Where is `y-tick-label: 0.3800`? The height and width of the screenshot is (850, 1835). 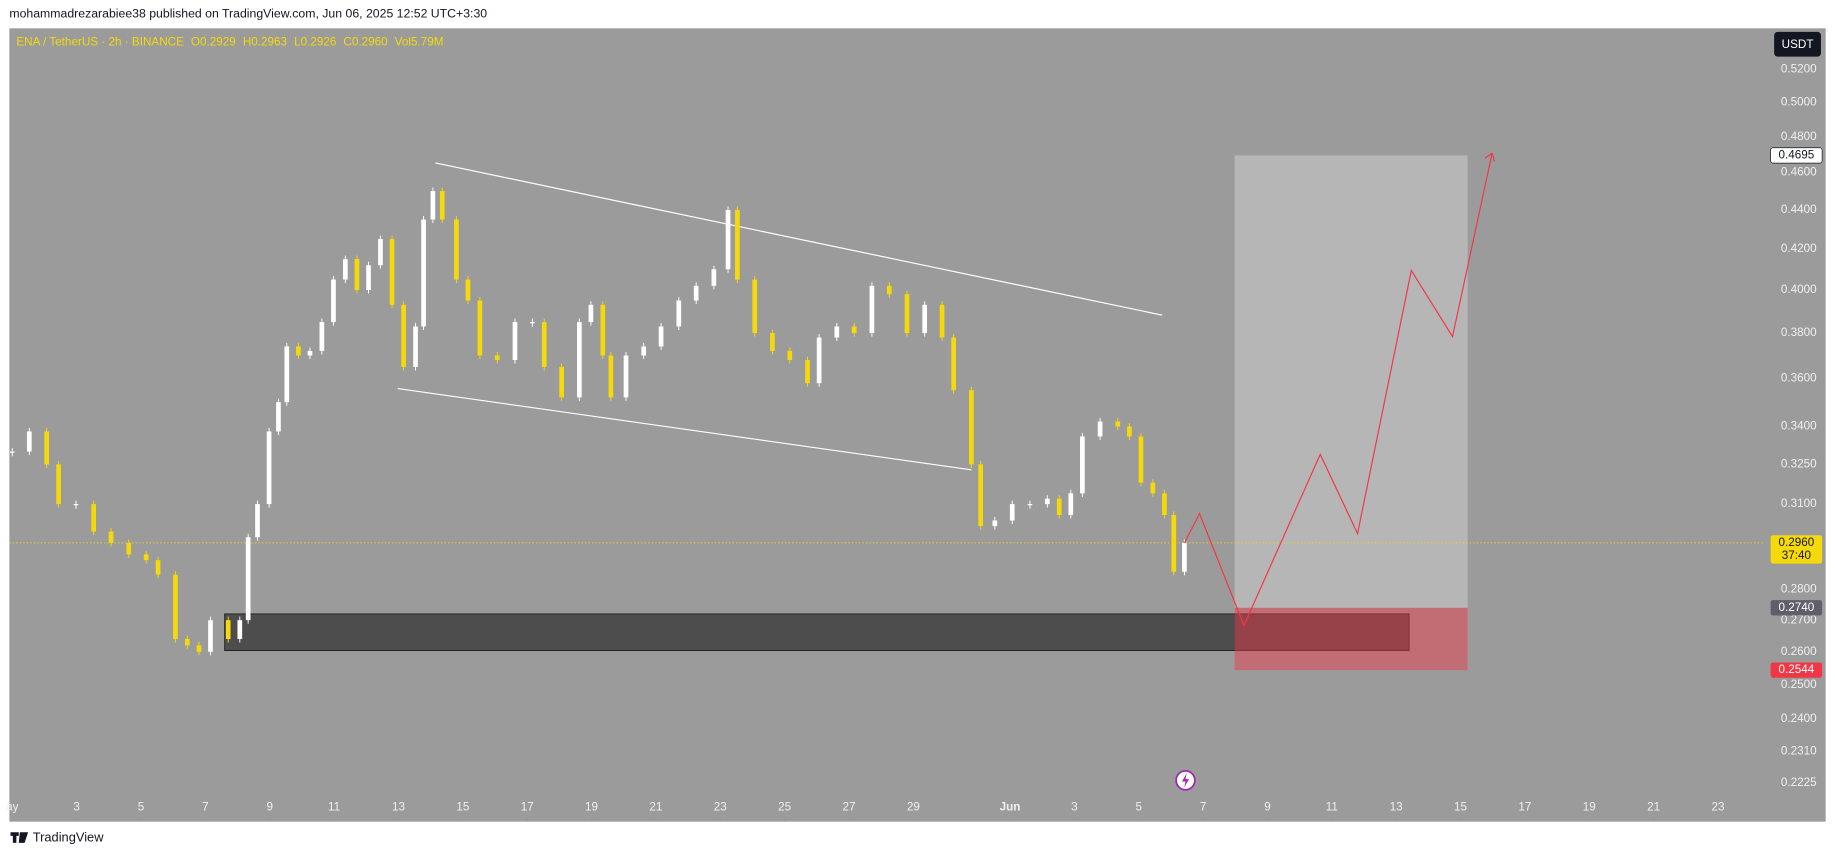 y-tick-label: 0.3800 is located at coordinates (1799, 332).